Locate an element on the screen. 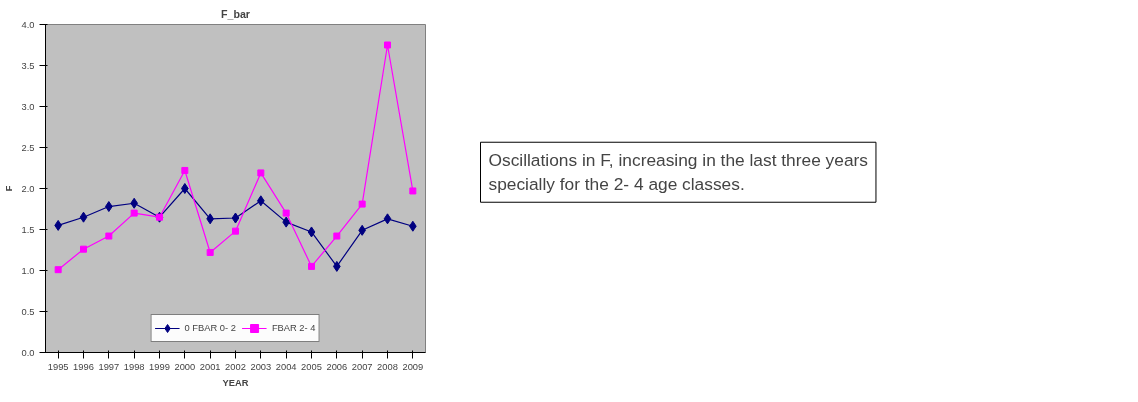 This screenshot has width=1138, height=402. y-tick-label: 4.0 is located at coordinates (28, 24).